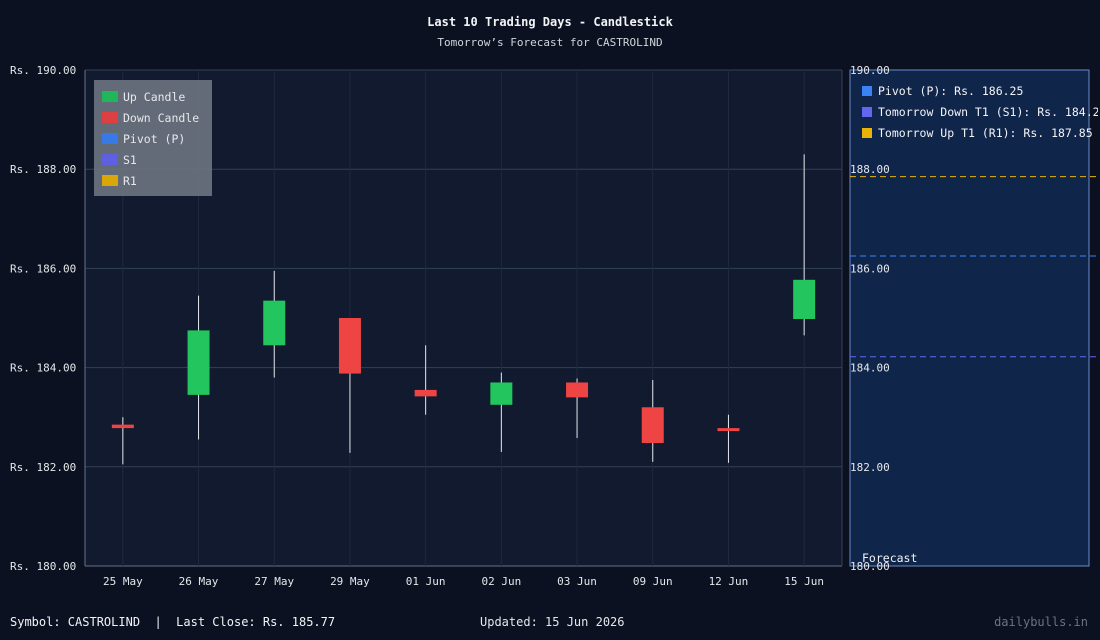 The image size is (1100, 640). Describe the element at coordinates (274, 581) in the screenshot. I see `x-tick-label: 27 May` at that location.